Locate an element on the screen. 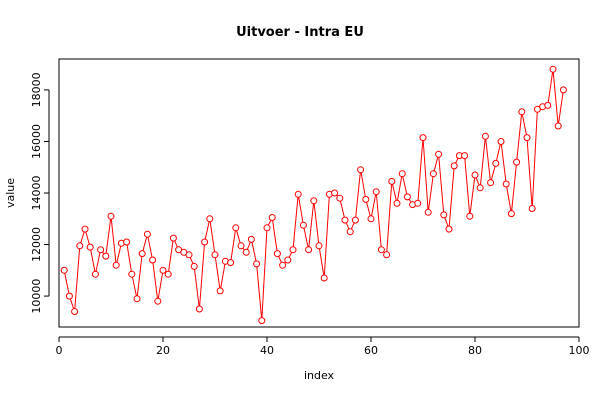 Image resolution: width=599 pixels, height=400 pixels. x-axis: 0 20 40 60 80 100 is located at coordinates (323, 346).